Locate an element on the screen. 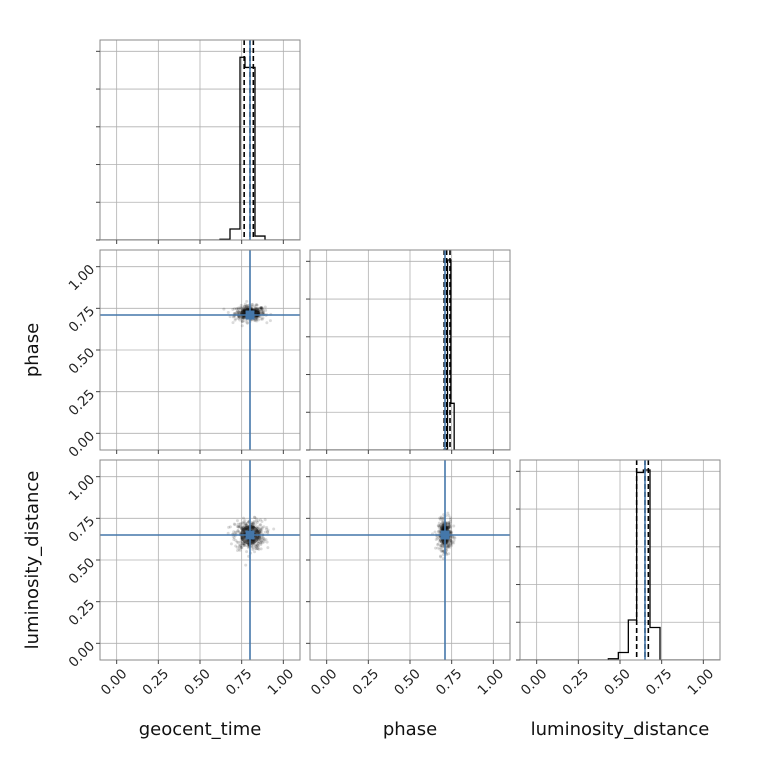 Image resolution: width=760 pixels, height=760 pixels. hist-luminosity-distance-step is located at coordinates (620, 564).